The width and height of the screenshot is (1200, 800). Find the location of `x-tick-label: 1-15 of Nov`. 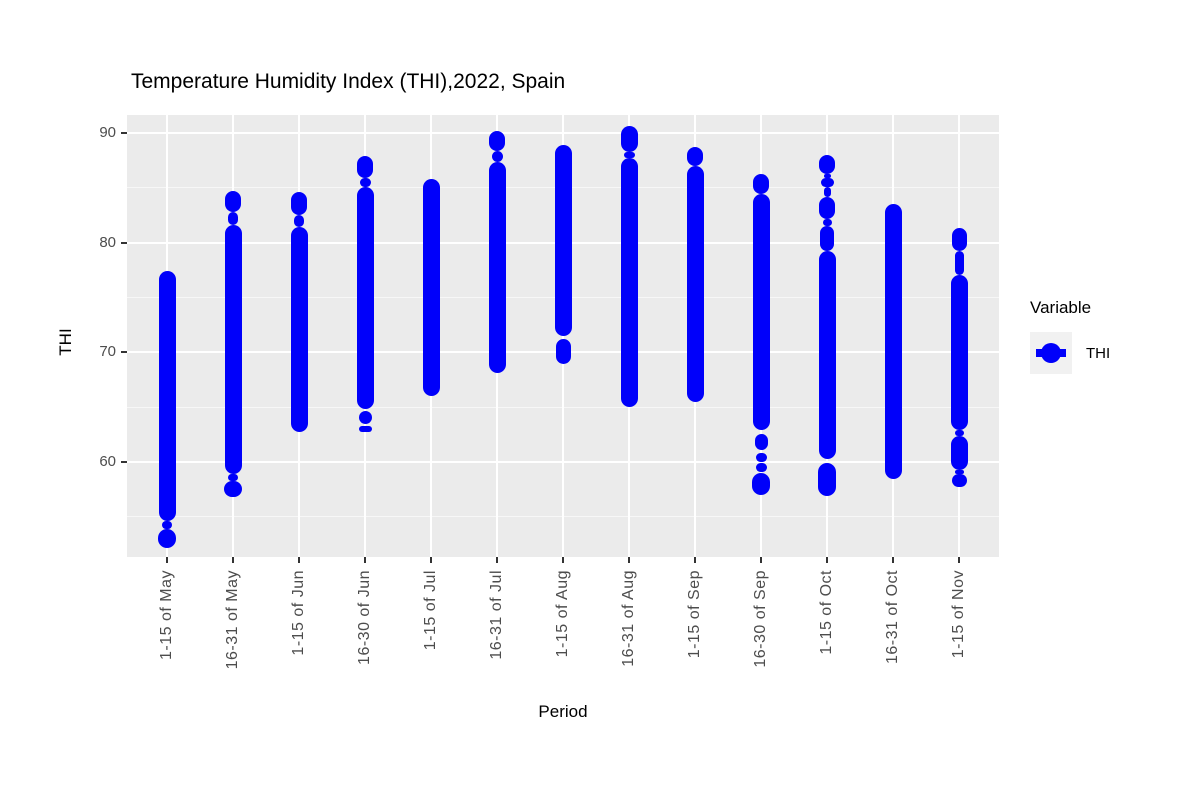

x-tick-label: 1-15 of Nov is located at coordinates (958, 614).